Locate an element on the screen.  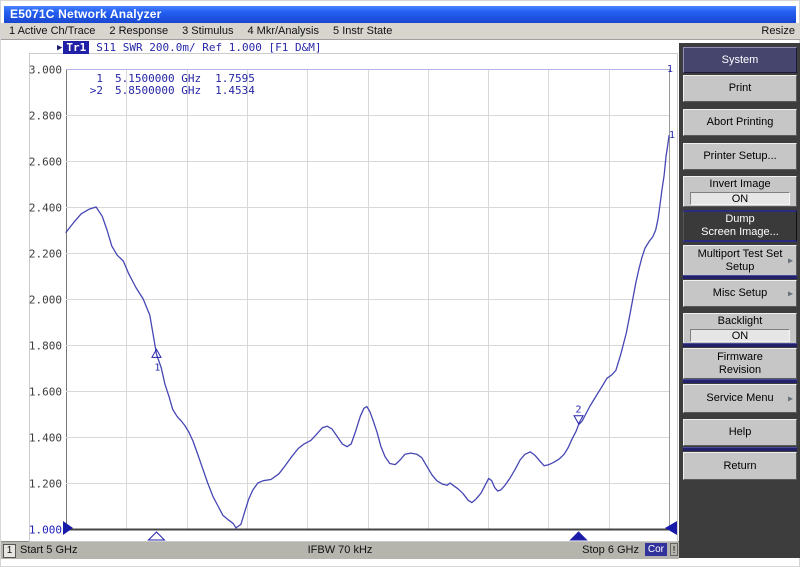
softkey-return: Return is located at coordinates (740, 466).